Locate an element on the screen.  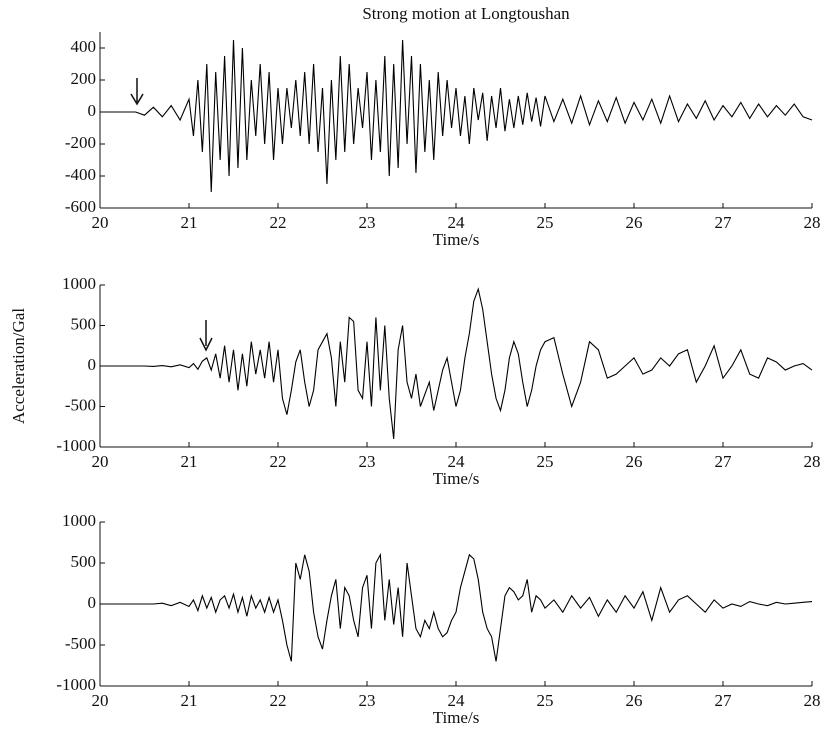
y-tick-label: 400 is located at coordinates (84, 46).